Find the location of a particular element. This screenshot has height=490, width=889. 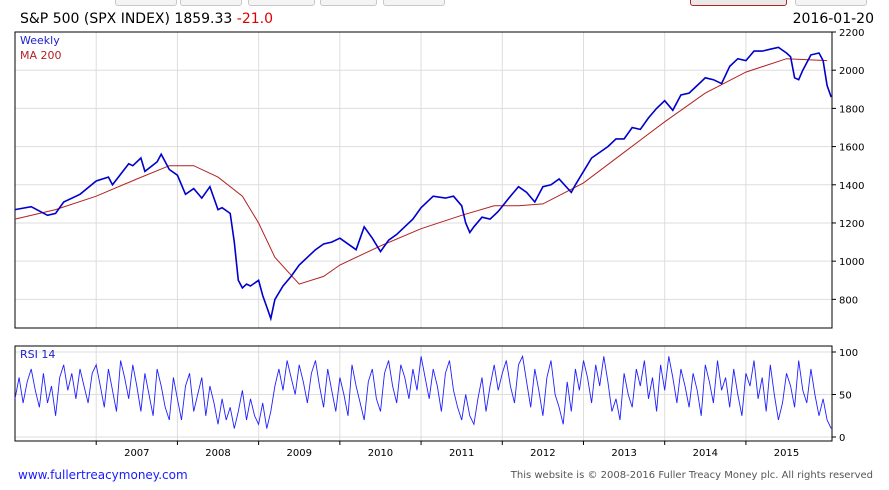

x-tick-label: 2008 is located at coordinates (217, 453).